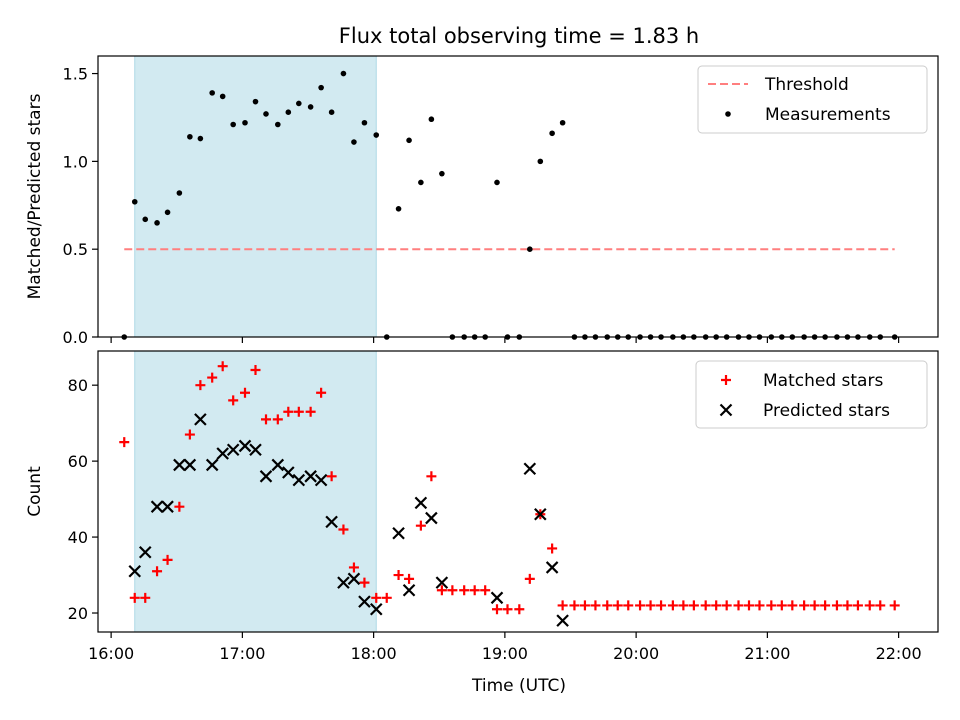 The image size is (960, 720). What do you see at coordinates (519, 36) in the screenshot?
I see `chart-title: Flux total observing time = 1.83 h` at bounding box center [519, 36].